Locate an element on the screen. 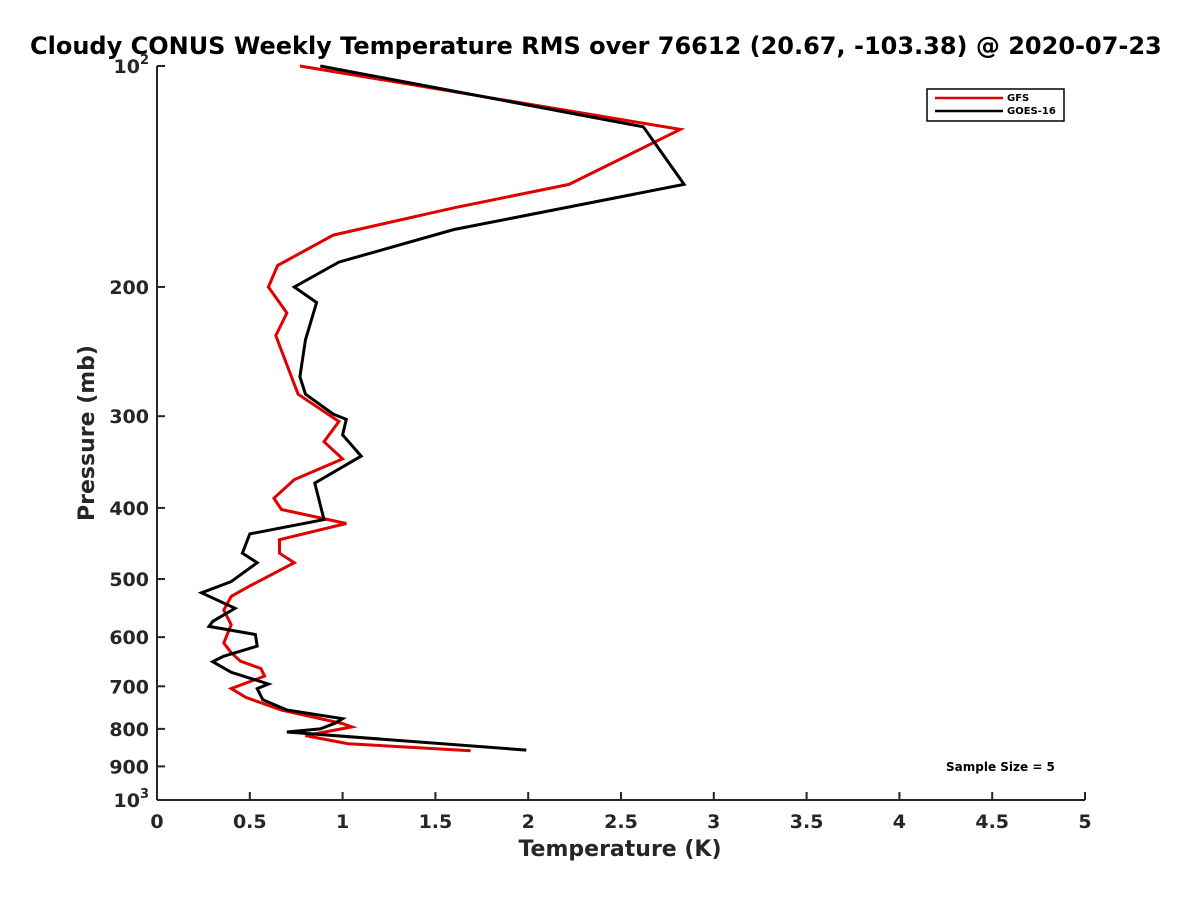 The image size is (1200, 900). legend: GFS GOES-16 is located at coordinates (995, 105).